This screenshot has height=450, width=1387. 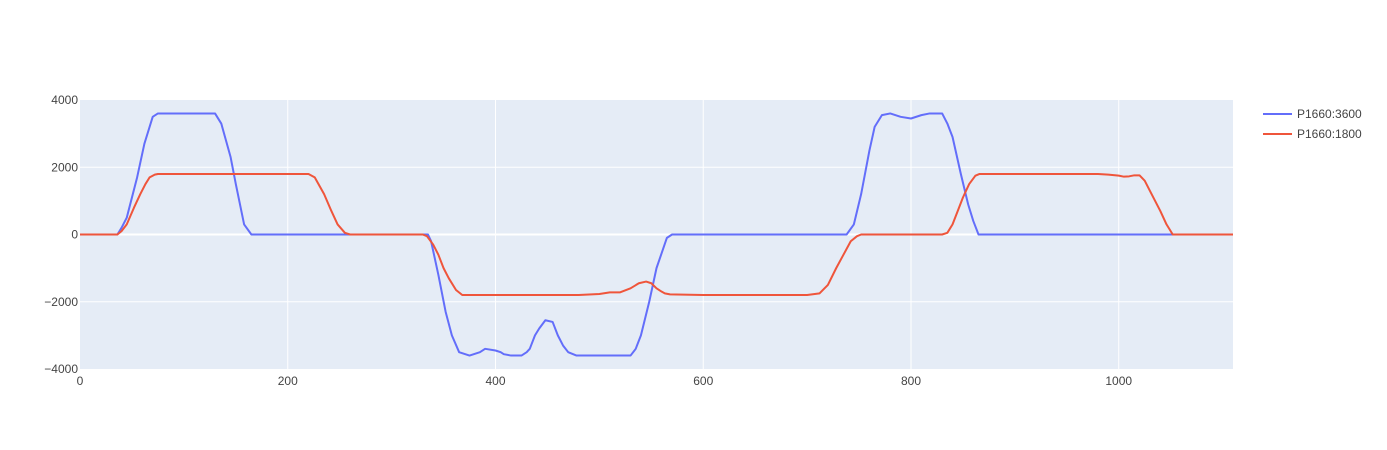 I want to click on legend-label: P1660:3600, so click(x=1329, y=114).